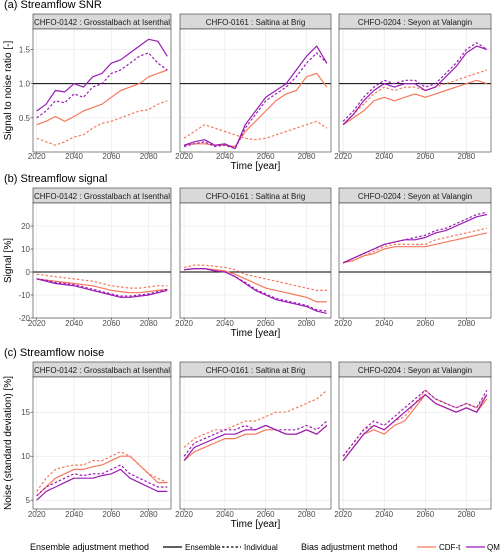 The height and width of the screenshot is (557, 500). What do you see at coordinates (25, 50) in the screenshot?
I see `y-tick-label: 1.5` at bounding box center [25, 50].